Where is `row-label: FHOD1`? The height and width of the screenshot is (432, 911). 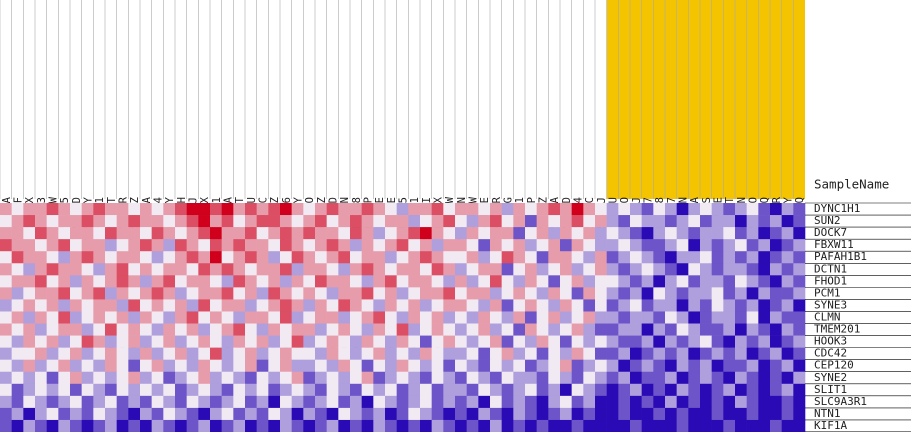 row-label: FHOD1 is located at coordinates (830, 280).